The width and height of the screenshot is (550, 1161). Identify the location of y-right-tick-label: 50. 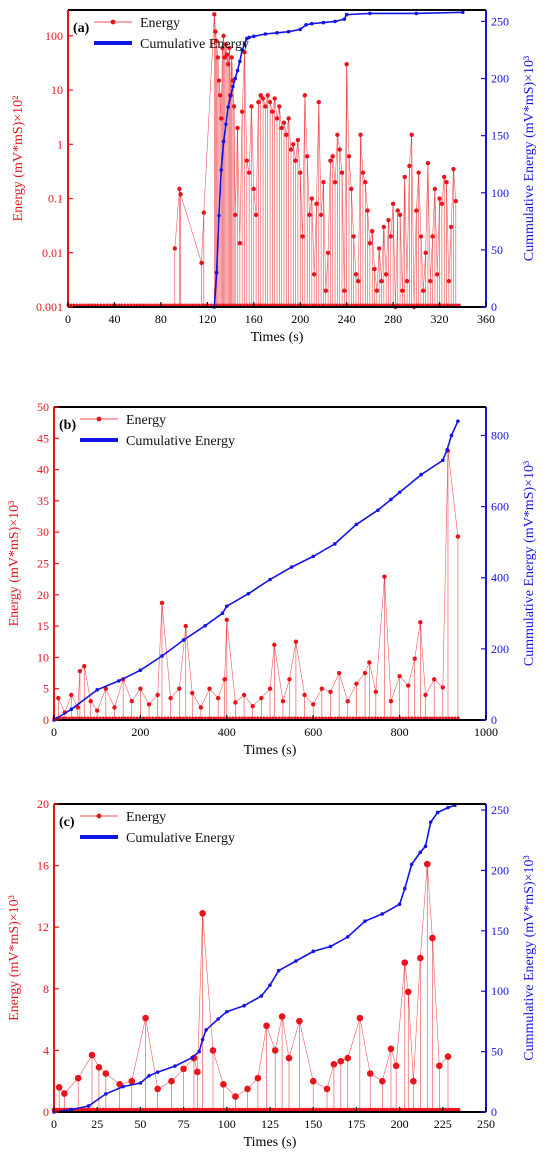
(497, 250).